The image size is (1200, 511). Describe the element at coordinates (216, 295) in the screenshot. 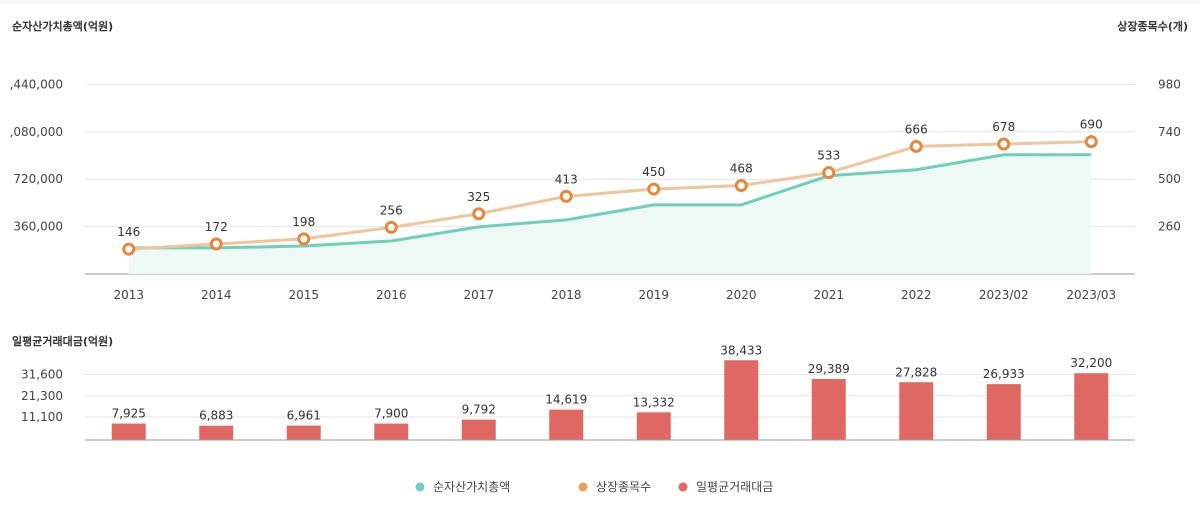

I see `x-tick-label: 2014` at that location.